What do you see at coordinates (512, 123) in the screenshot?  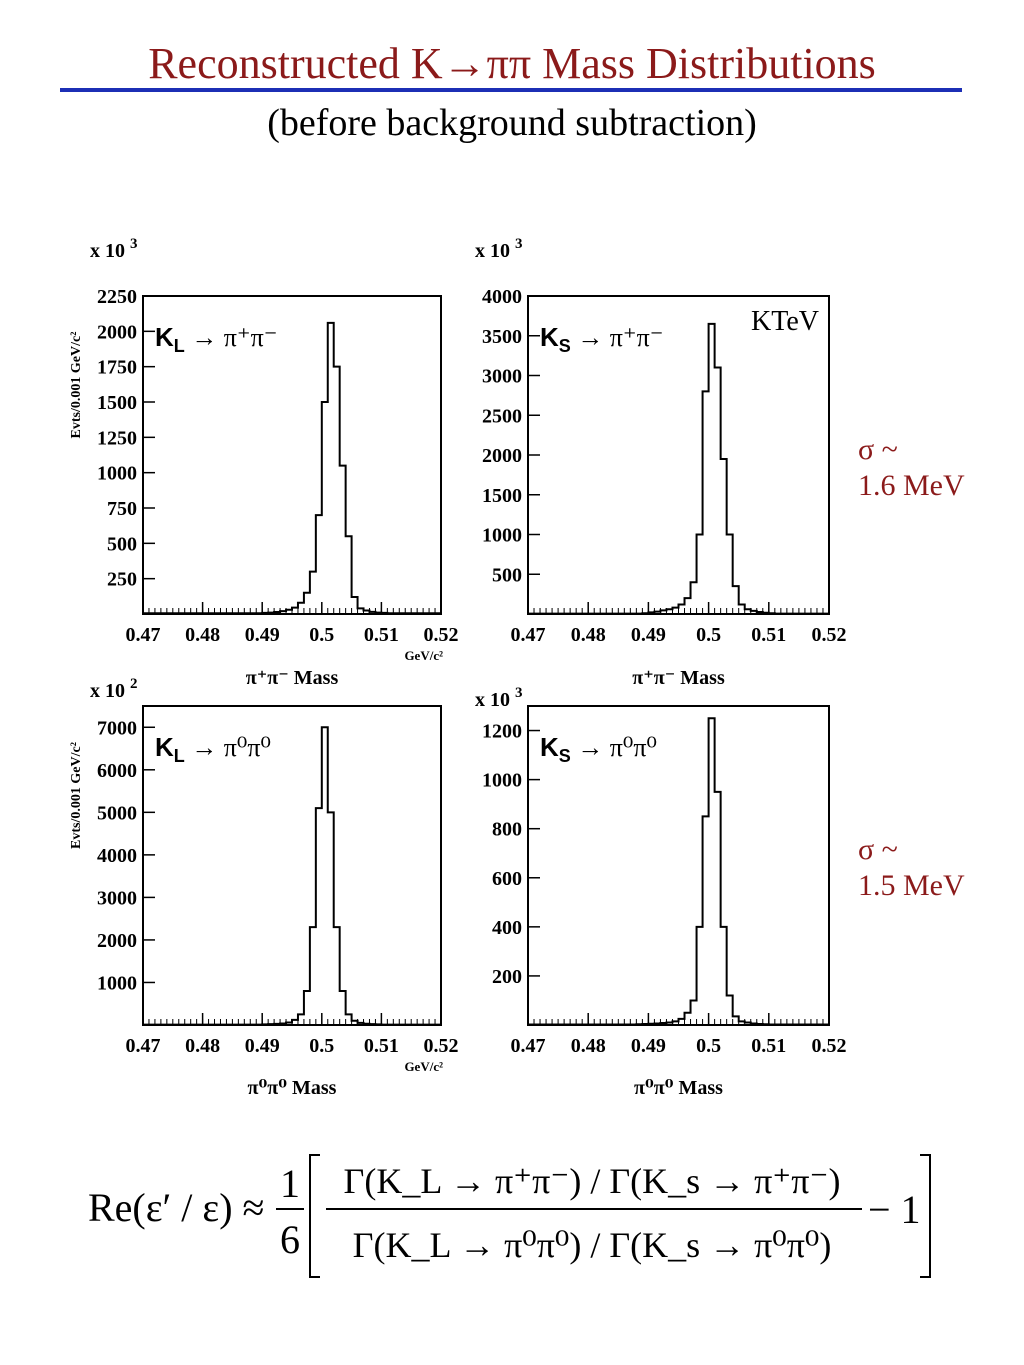 I see `slide-subtitle: (before background subtraction)` at bounding box center [512, 123].